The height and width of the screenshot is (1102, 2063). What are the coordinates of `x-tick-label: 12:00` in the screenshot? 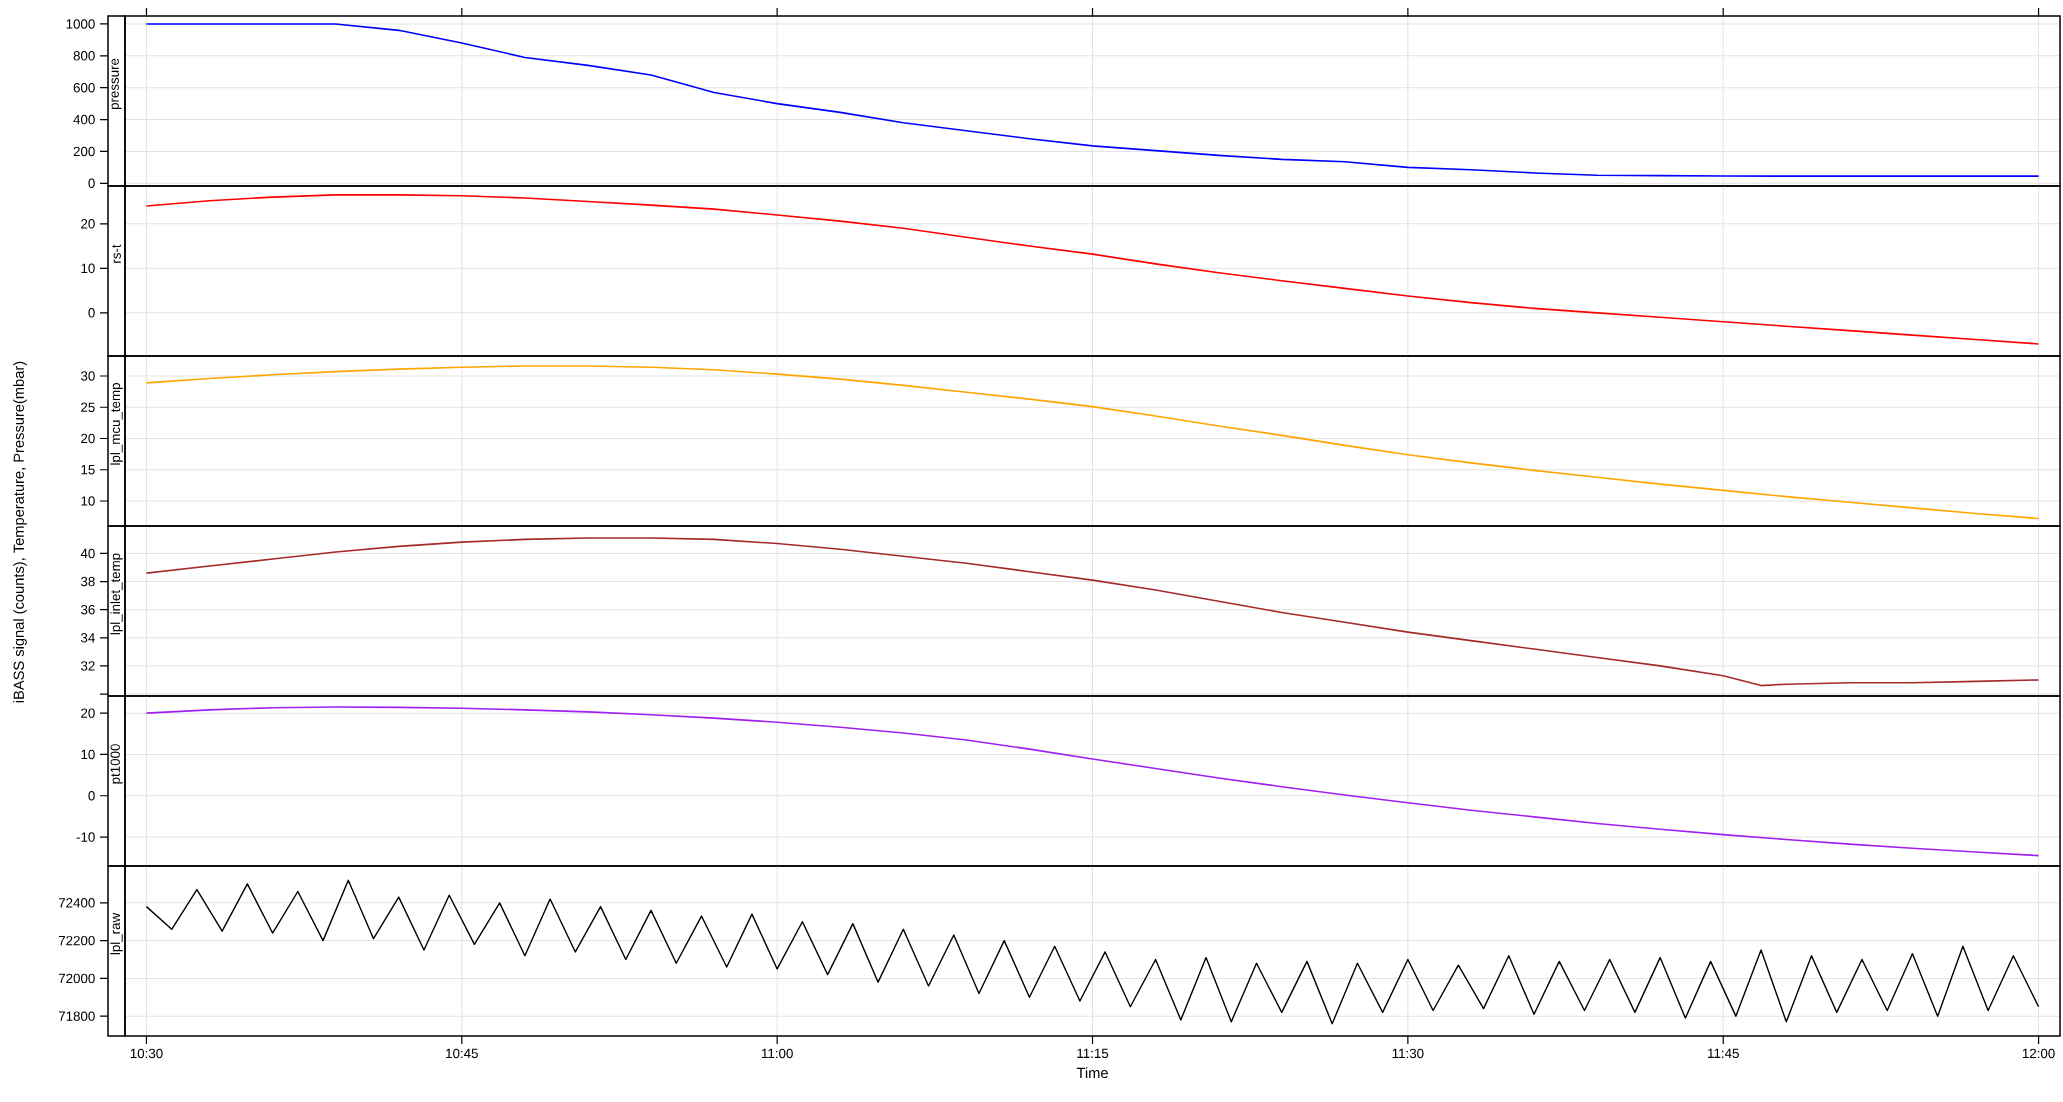 It's located at (2038, 1053).